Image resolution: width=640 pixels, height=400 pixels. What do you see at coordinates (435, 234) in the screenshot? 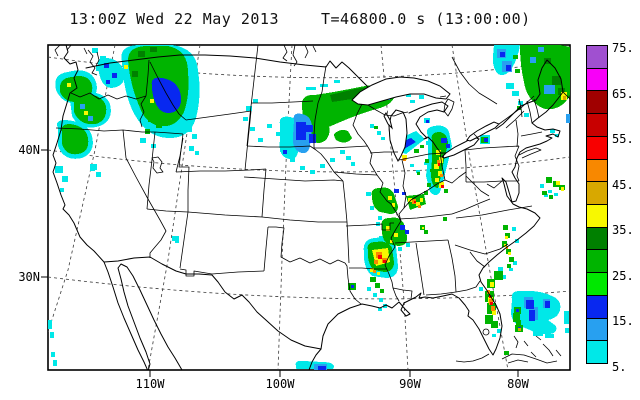
I see `echo-red-layer` at bounding box center [435, 234].